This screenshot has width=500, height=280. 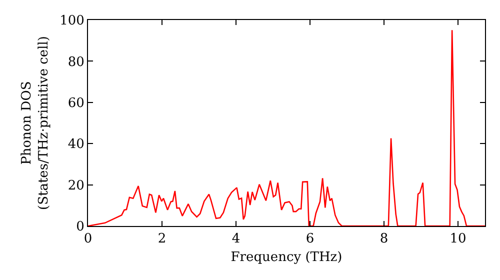 I want to click on y-axis-title: Phonon DOS (States/THz·primitive cell), so click(x=36, y=123).